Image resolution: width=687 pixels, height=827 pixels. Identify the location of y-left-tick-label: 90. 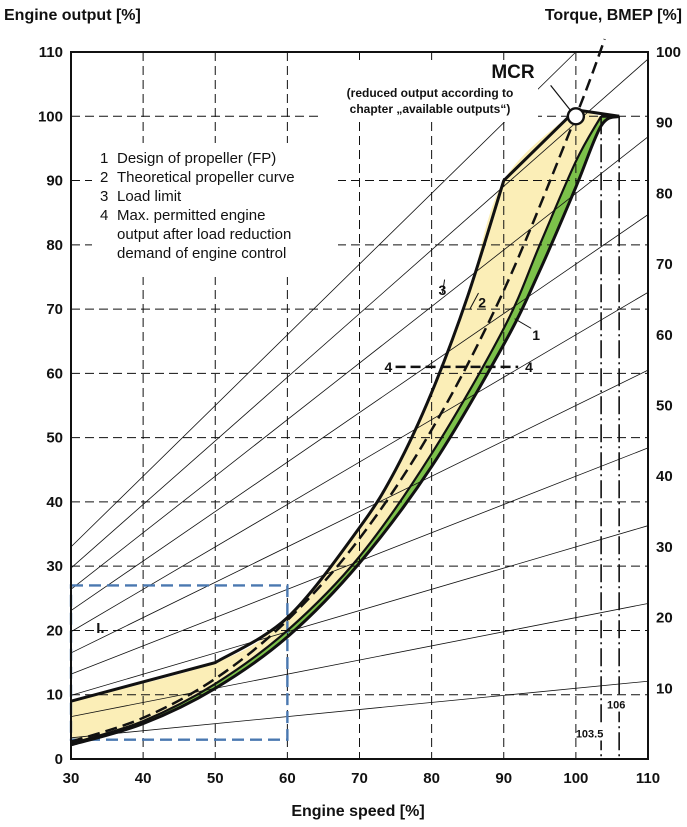
(54, 181).